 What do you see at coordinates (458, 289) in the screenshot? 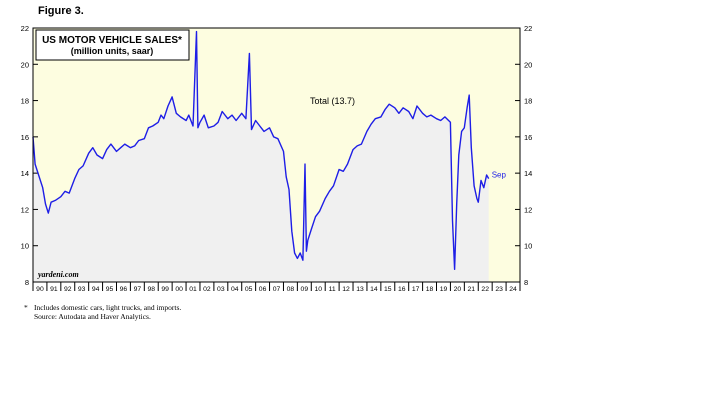
I see `x-tick-label: 20` at bounding box center [458, 289].